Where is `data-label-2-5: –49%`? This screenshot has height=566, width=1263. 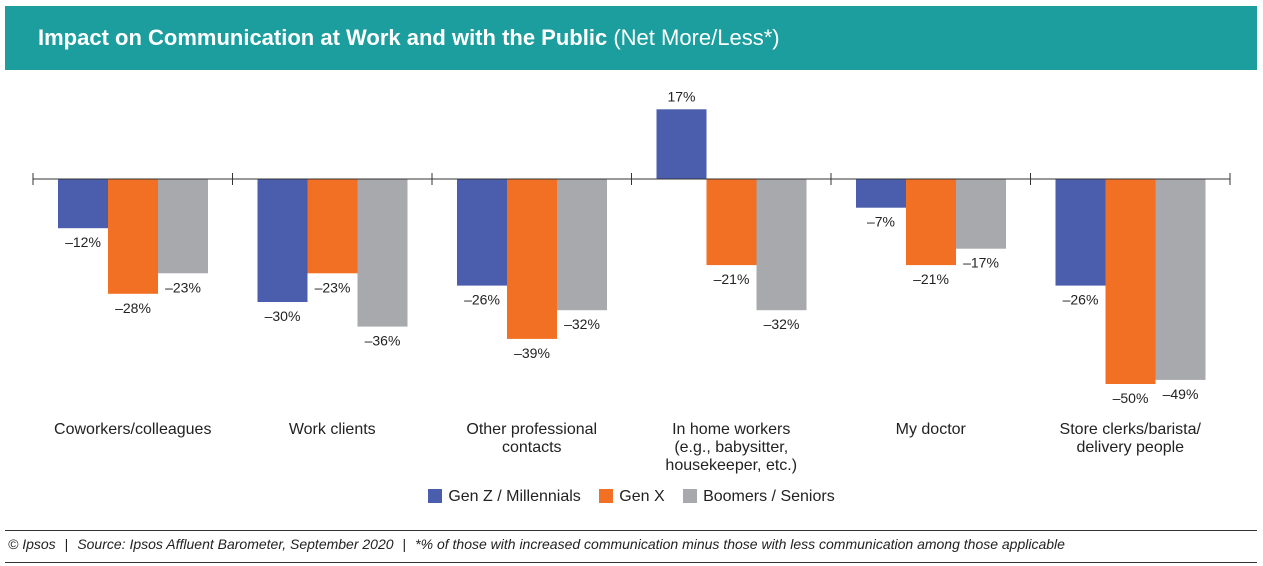
data-label-2-5: –49% is located at coordinates (1181, 394).